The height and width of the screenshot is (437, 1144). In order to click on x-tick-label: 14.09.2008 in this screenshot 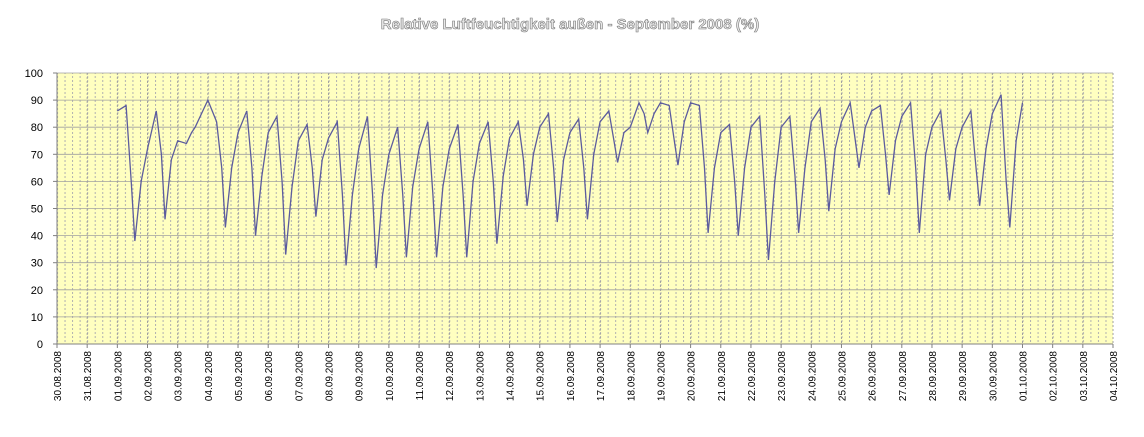, I will do `click(511, 376)`.